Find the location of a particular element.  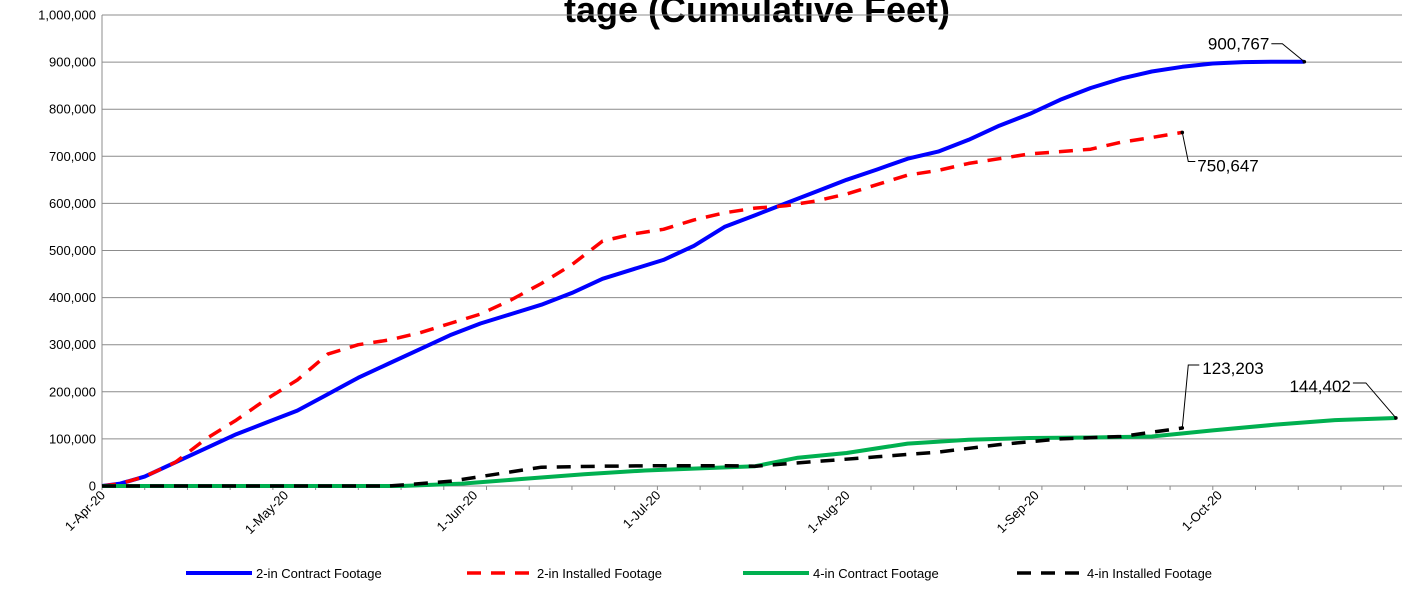

y-tick-label: 0 is located at coordinates (92, 486).